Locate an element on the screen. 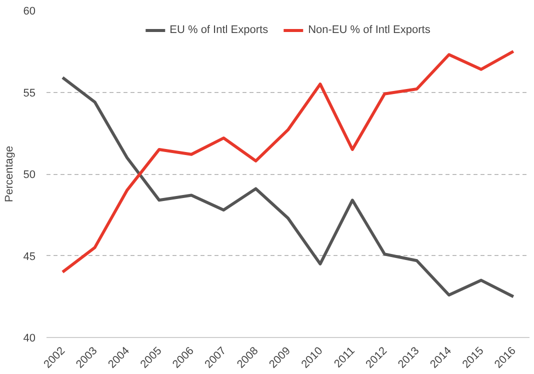 The image size is (534, 374). legend-label: Non-EU % of Intl Exports is located at coordinates (369, 30).